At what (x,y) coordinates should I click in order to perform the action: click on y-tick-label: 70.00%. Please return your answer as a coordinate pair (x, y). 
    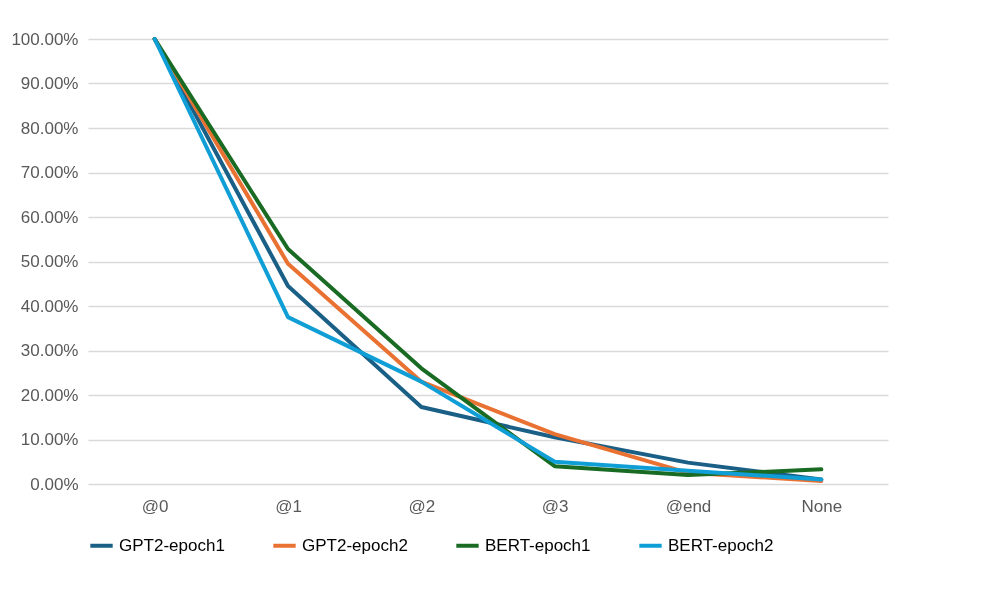
    Looking at the image, I should click on (49, 172).